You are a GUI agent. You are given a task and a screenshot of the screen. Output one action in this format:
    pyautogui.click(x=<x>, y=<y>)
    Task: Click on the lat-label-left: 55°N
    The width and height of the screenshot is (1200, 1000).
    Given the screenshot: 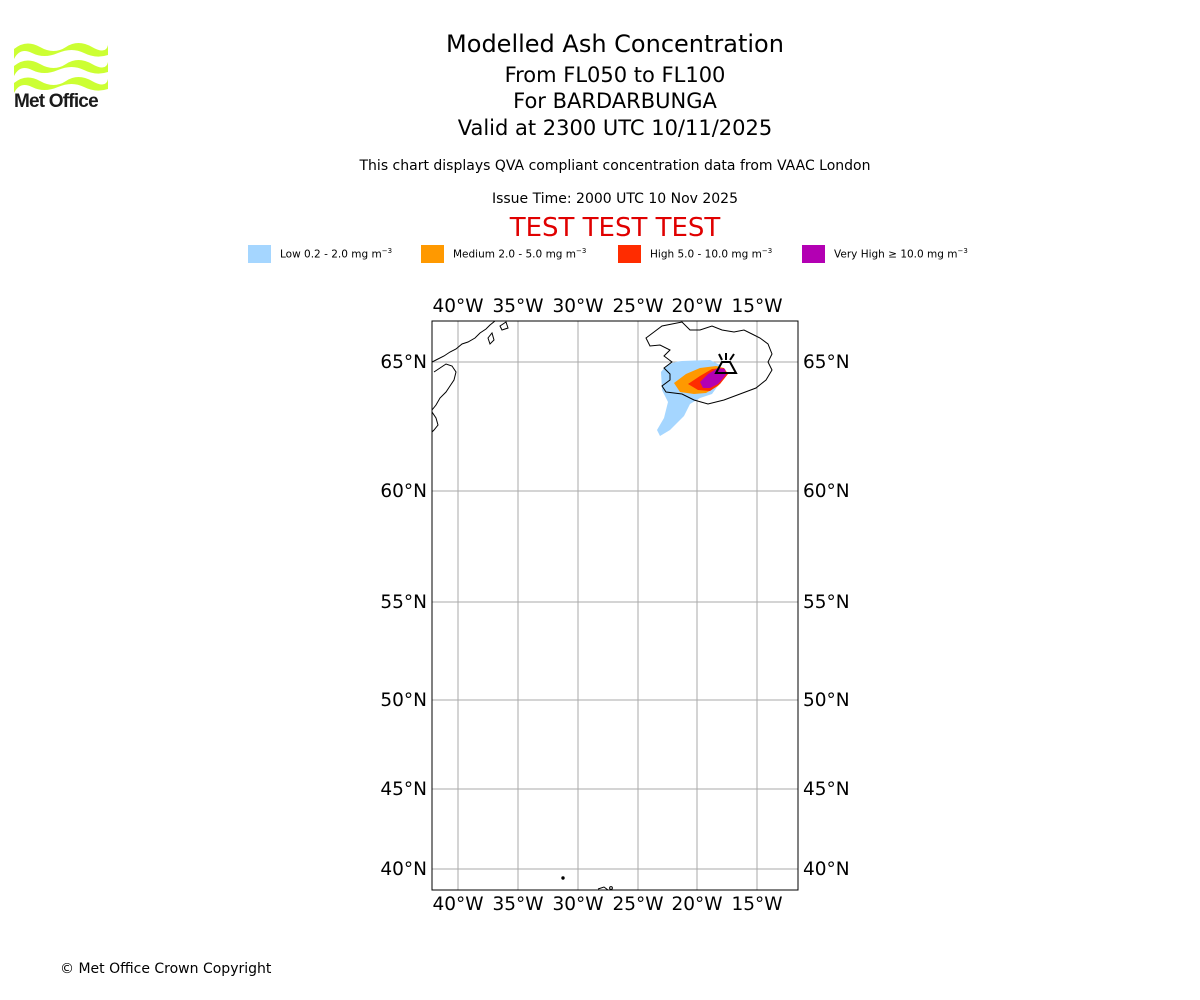 What is the action you would take?
    pyautogui.click(x=403, y=602)
    